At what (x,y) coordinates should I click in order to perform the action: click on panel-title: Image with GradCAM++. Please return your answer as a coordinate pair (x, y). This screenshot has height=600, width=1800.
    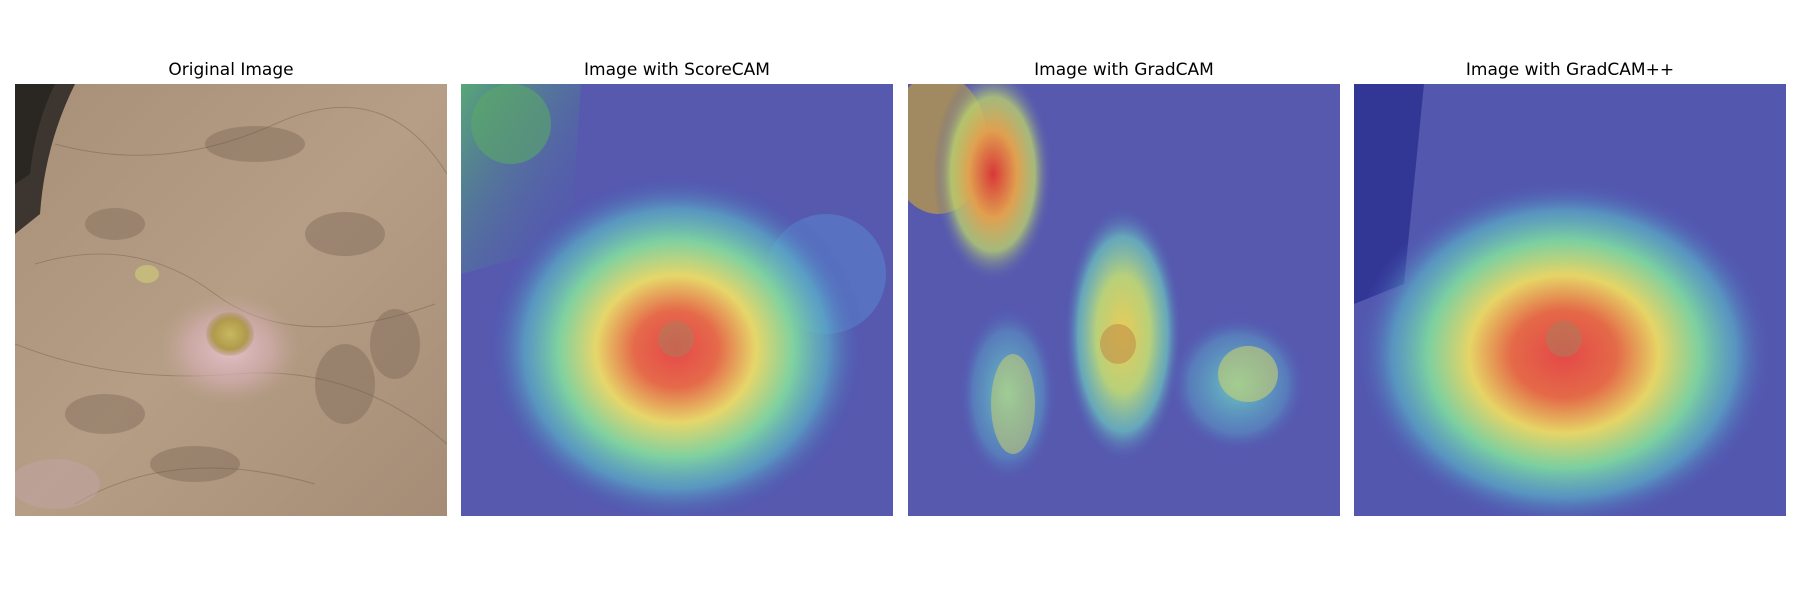
    Looking at the image, I should click on (1570, 70).